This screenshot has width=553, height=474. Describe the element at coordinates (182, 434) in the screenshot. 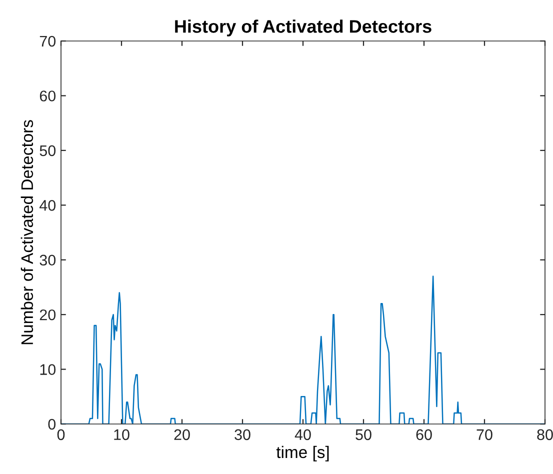

I see `x-tick-label: 20` at that location.